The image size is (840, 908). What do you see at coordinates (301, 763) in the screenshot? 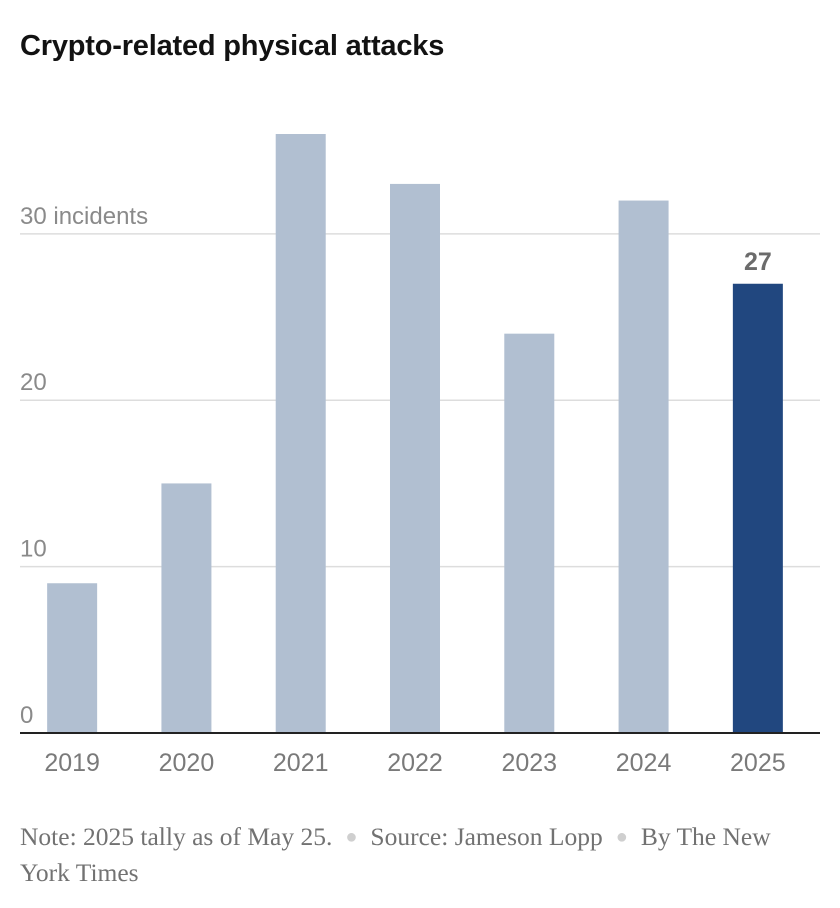
I see `x-tick-label: 2021` at bounding box center [301, 763].